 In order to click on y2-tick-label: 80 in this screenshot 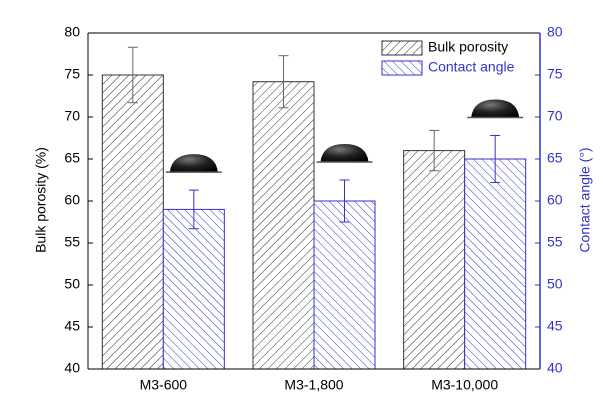, I will do `click(555, 32)`.